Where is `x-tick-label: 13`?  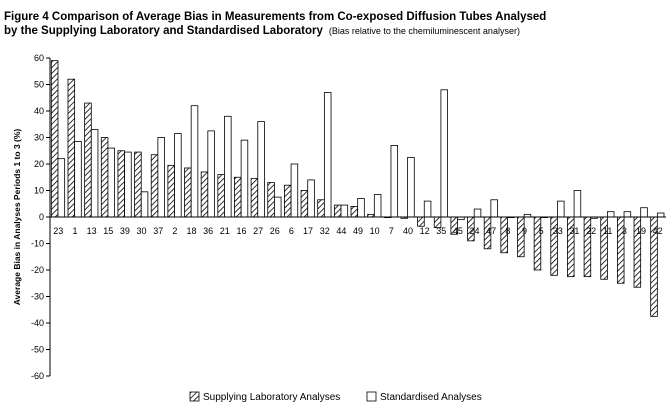 x-tick-label: 13 is located at coordinates (92, 231).